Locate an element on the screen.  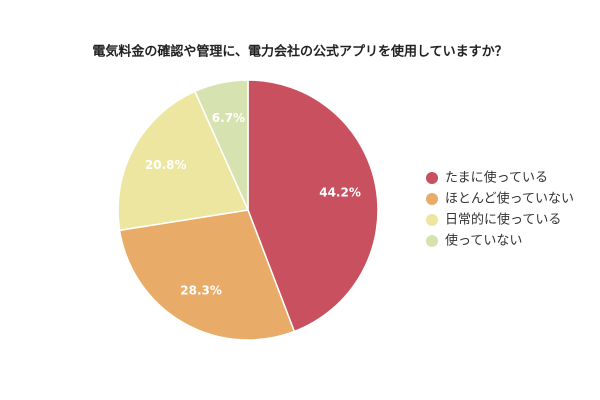
legend-text: 日常的に使っている is located at coordinates (503, 220).